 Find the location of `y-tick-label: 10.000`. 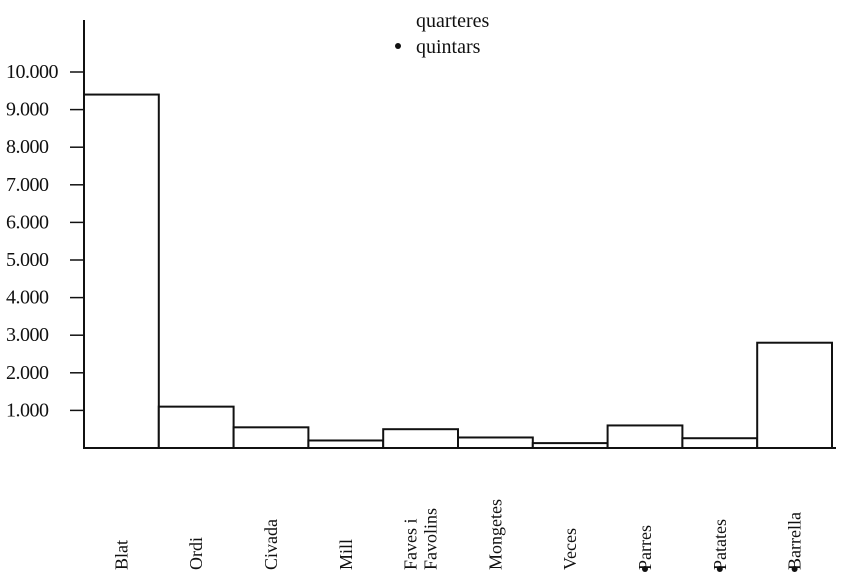

y-tick-label: 10.000 is located at coordinates (32, 72).